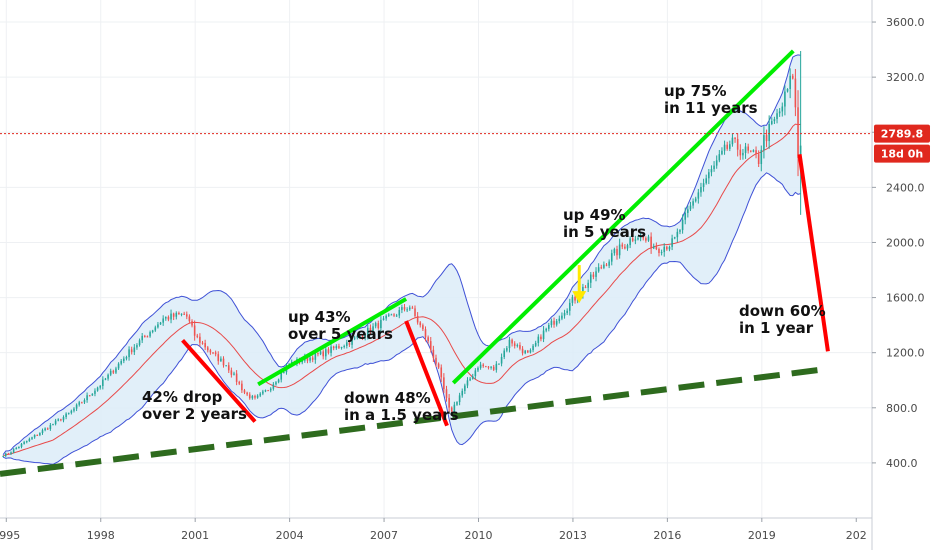 Image resolution: width=932 pixels, height=550 pixels. What do you see at coordinates (319, 317) in the screenshot?
I see `annotation-line: up 43%` at bounding box center [319, 317].